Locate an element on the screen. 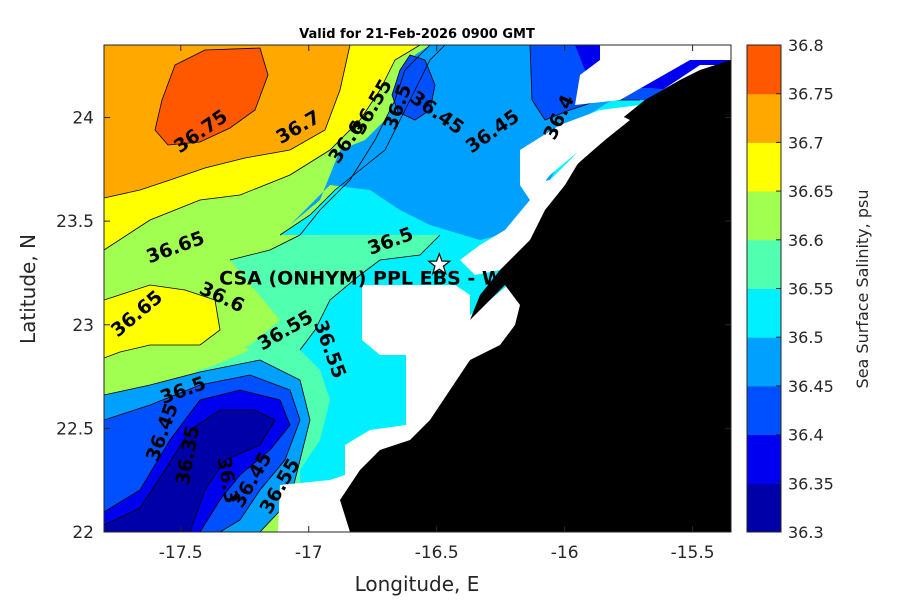 The image size is (900, 600). y-axis-label: Latitude, N is located at coordinates (28, 289).